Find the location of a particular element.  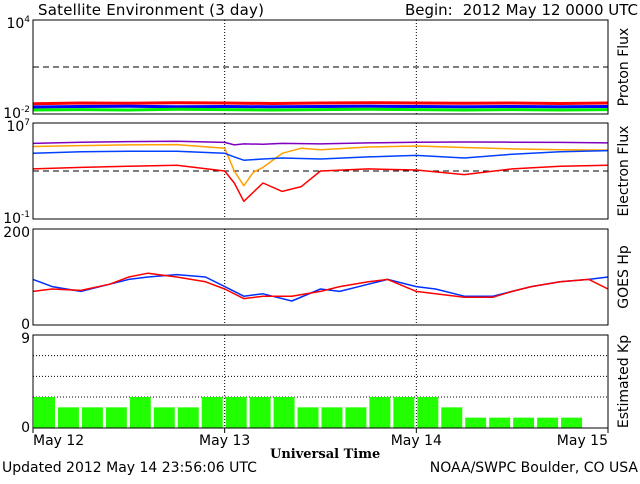

goes-hp-ytick-top: 200 is located at coordinates (16, 233).